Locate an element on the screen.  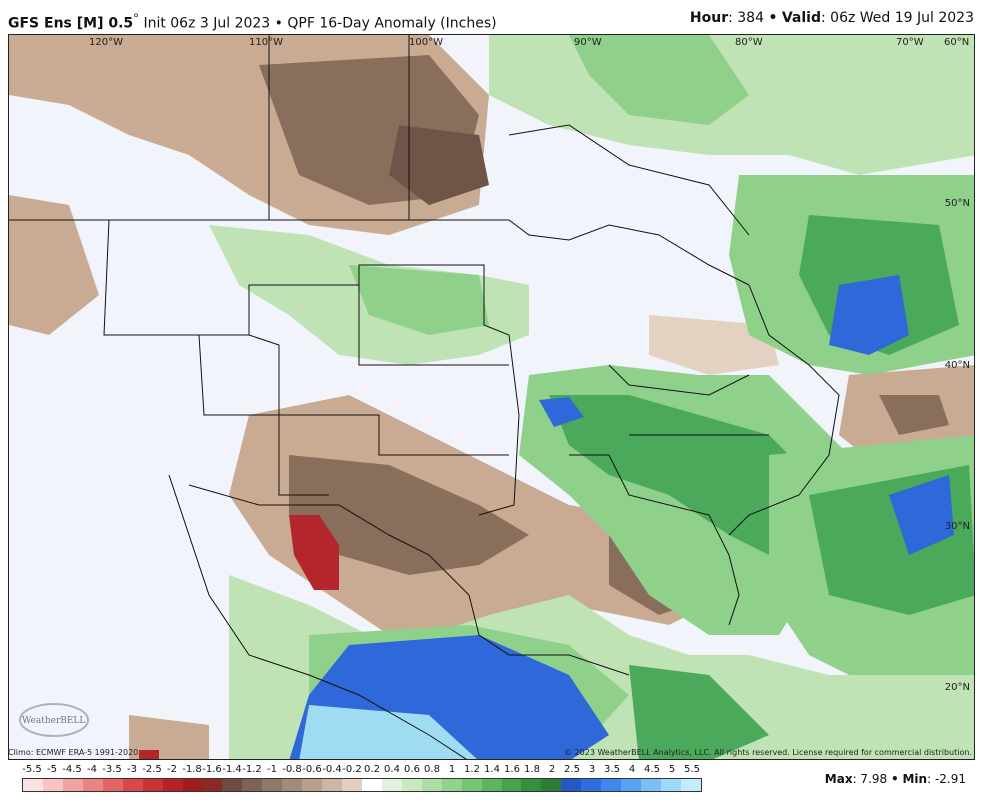
scale-label: -0.2 is located at coordinates (352, 769).